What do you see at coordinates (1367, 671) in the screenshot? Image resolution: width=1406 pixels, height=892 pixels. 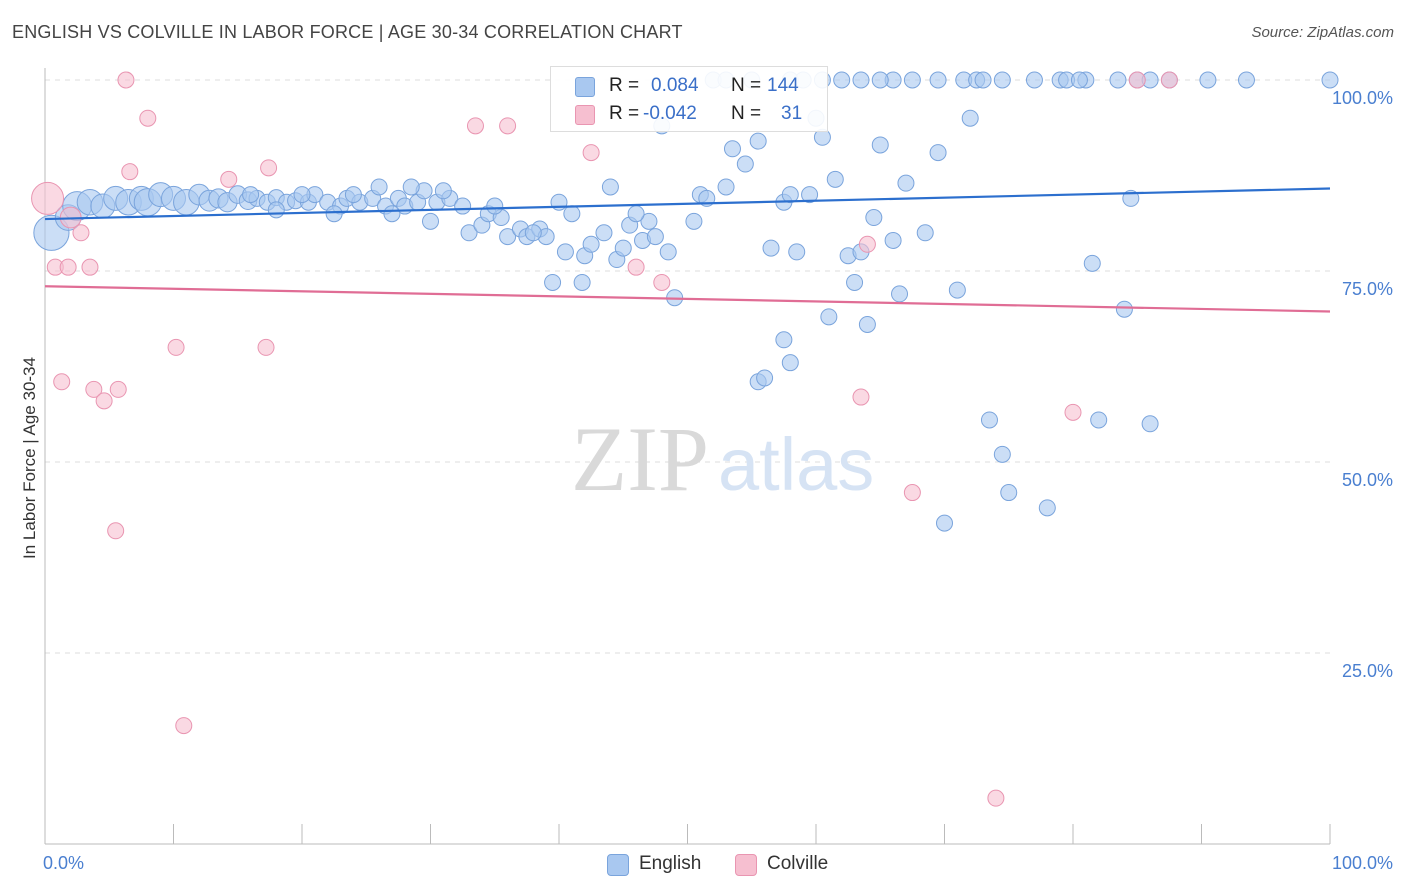 I see `y-tick-label: 25.0%` at bounding box center [1367, 671].